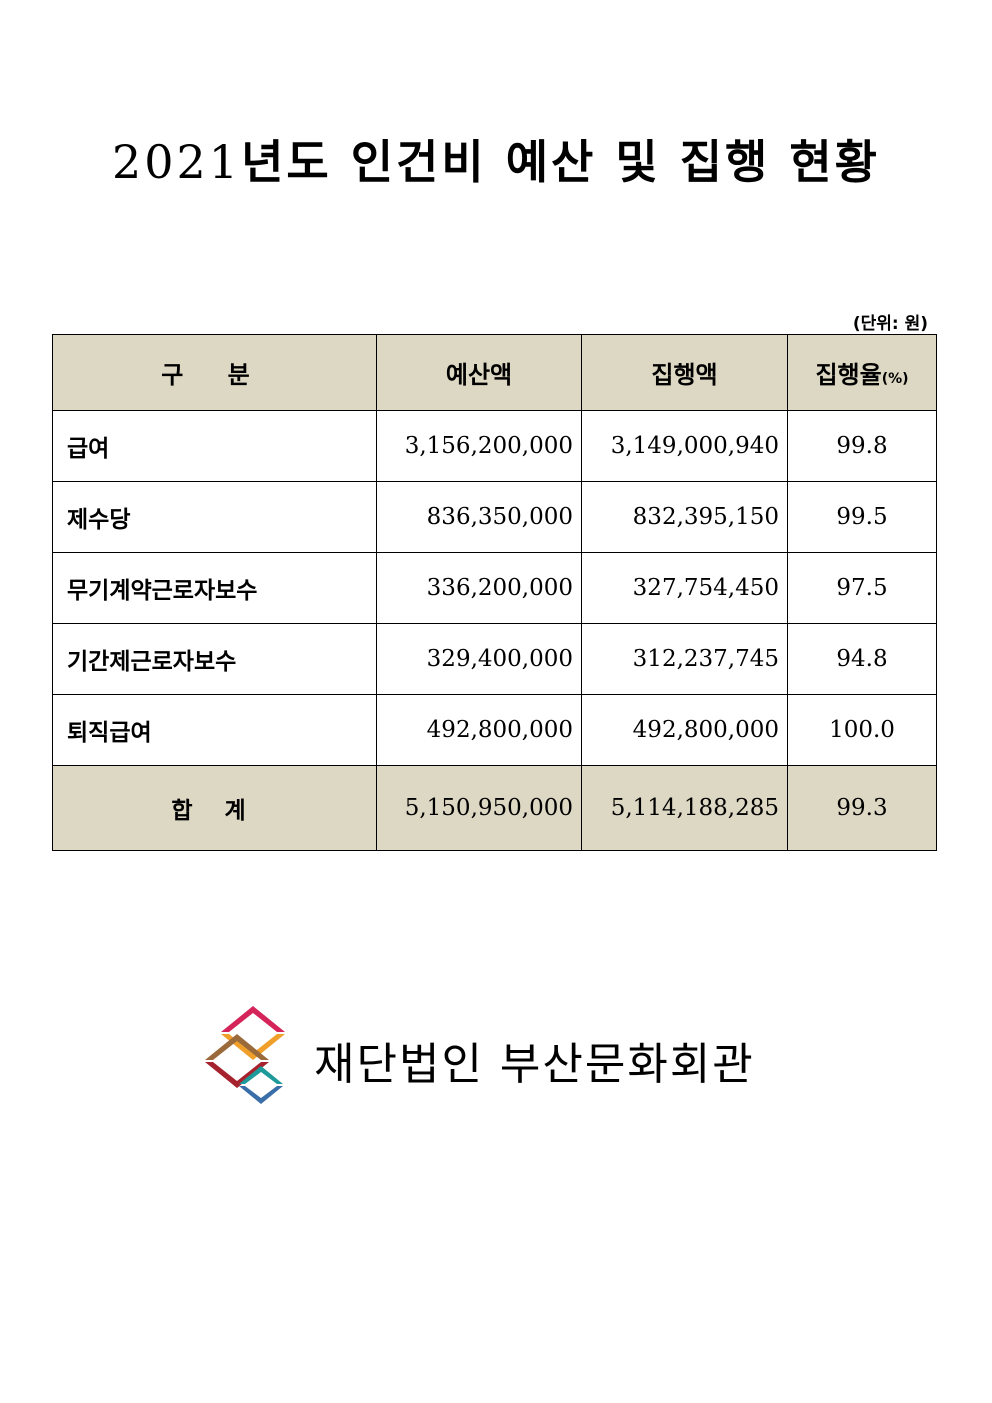 The height and width of the screenshot is (1403, 992). Describe the element at coordinates (237, 1075) in the screenshot. I see `logo-left-lower` at that location.